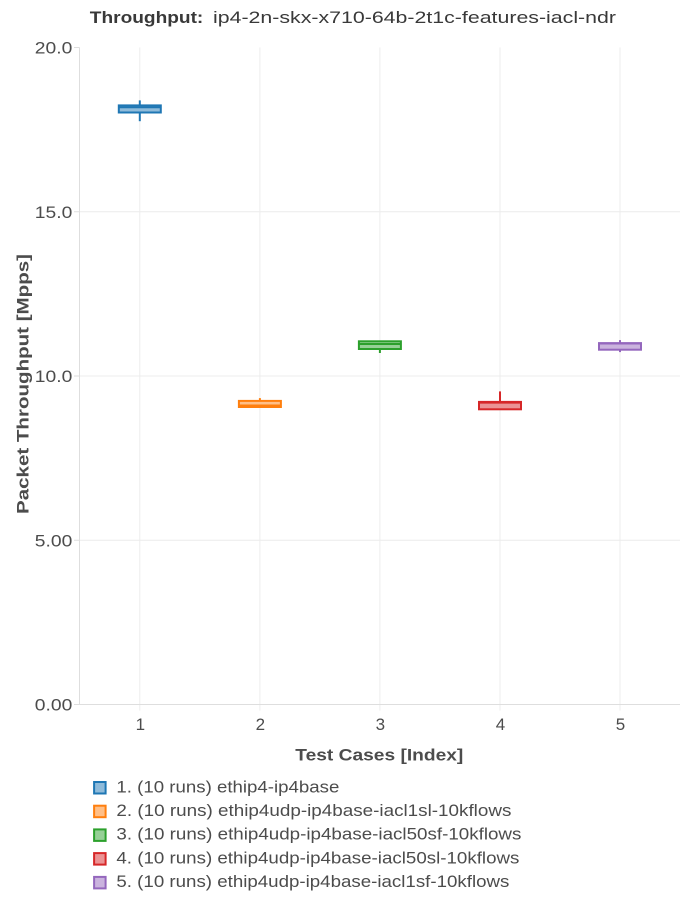 This screenshot has width=700, height=900. What do you see at coordinates (54, 376) in the screenshot?
I see `svg-text: 10.0` at bounding box center [54, 376].